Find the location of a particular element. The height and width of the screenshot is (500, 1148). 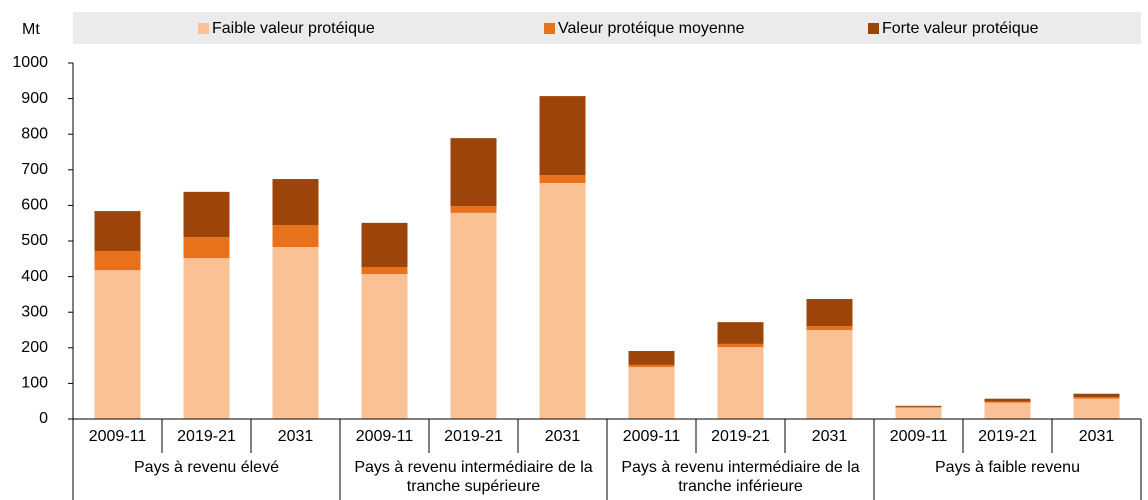

group-label: Pays à revenu élevé is located at coordinates (206, 467).